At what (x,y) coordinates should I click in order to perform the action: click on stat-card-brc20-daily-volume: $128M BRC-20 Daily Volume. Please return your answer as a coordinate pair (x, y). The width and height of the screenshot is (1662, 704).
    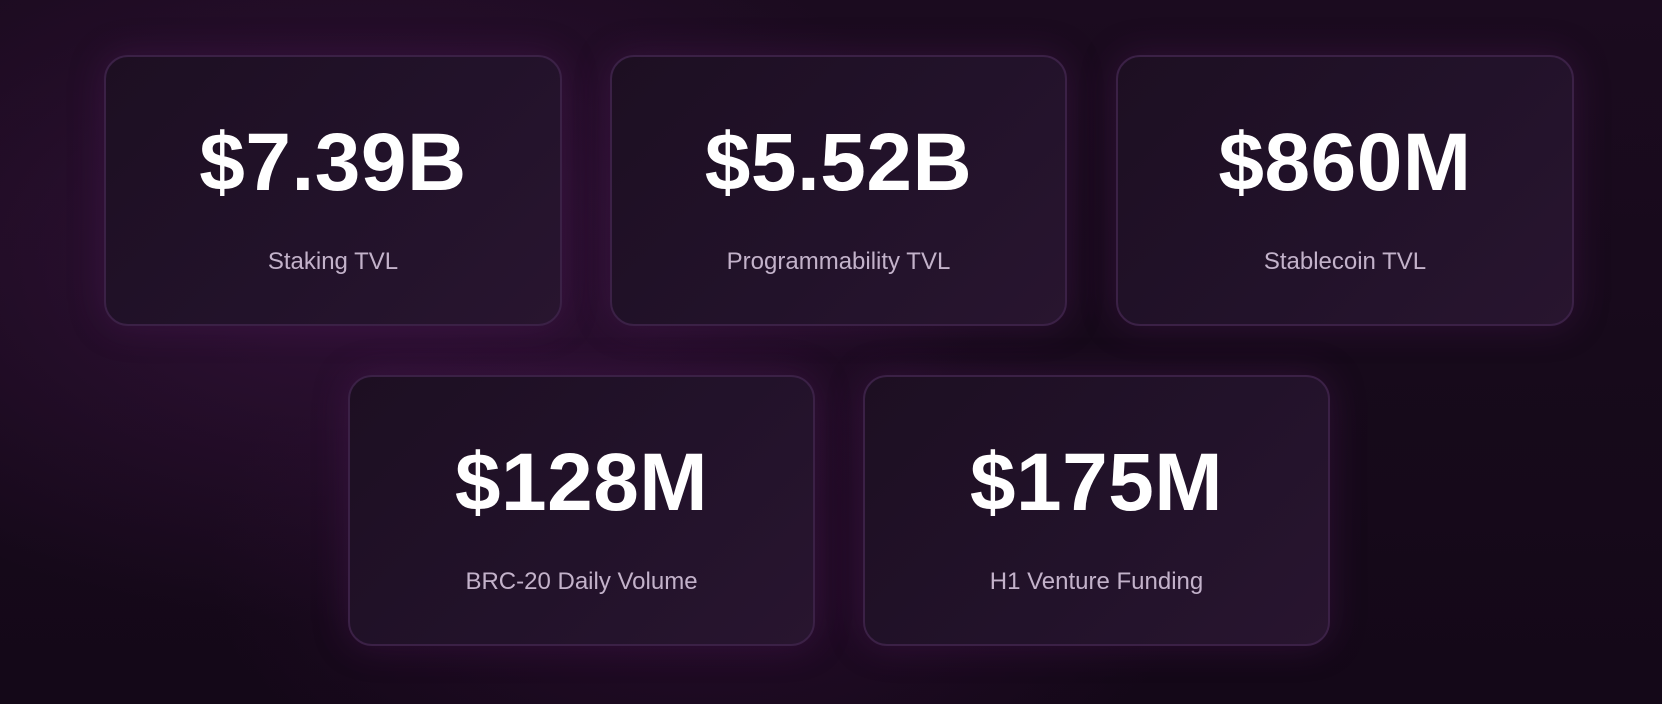
    Looking at the image, I should click on (581, 510).